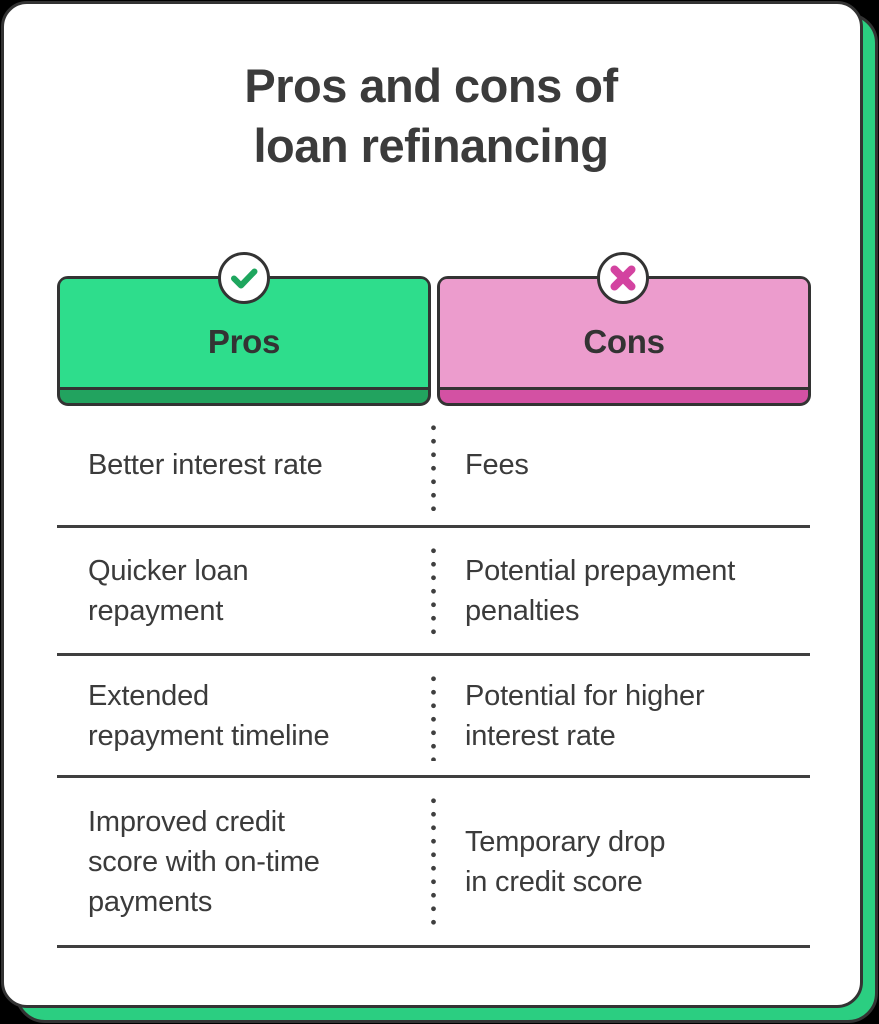  I want to click on con-cell: Potential for higher interest rate, so click(585, 715).